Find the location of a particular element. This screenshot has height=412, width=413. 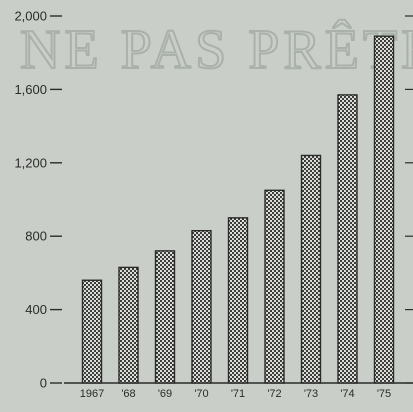

x-tick-label: '71 is located at coordinates (238, 394).